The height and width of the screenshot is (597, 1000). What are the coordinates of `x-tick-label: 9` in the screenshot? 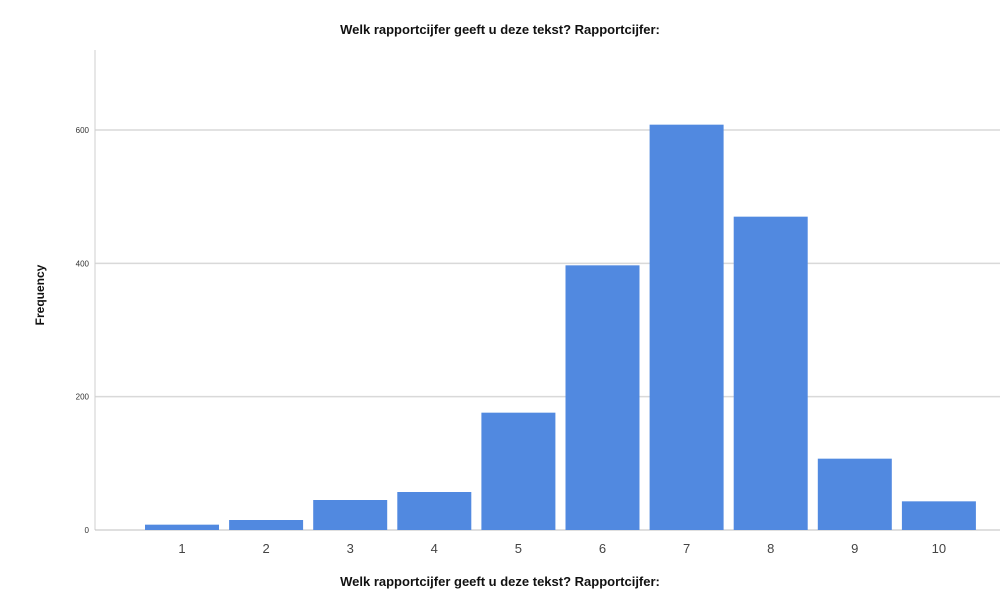 It's located at (854, 548).